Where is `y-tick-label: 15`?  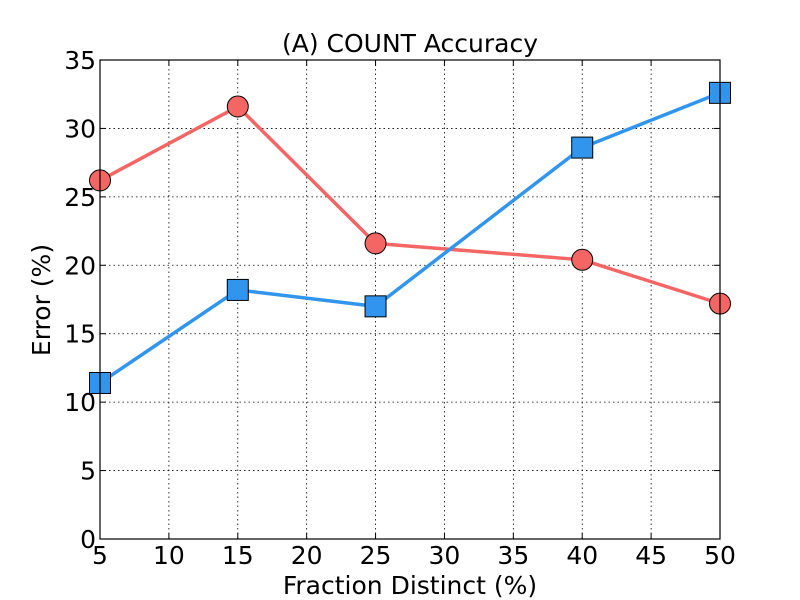 y-tick-label: 15 is located at coordinates (80, 334).